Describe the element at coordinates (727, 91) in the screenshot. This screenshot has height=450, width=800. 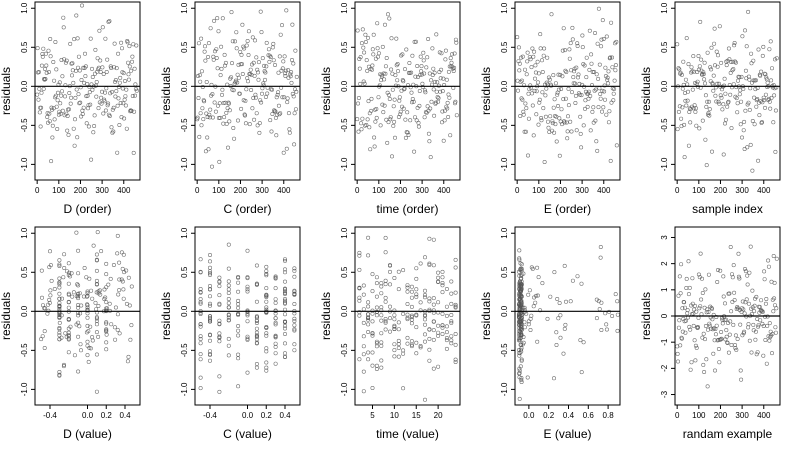
I see `plot-frame` at that location.